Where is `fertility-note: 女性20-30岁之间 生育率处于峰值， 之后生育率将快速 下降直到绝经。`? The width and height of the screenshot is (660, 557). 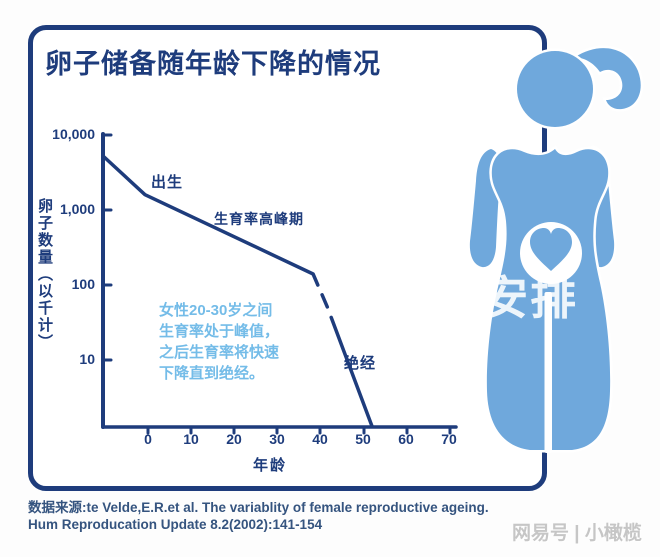
fertility-note: 女性20-30岁之间 生育率处于峰值， 之后生育率将快速 下降直到绝经。 is located at coordinates (219, 342).